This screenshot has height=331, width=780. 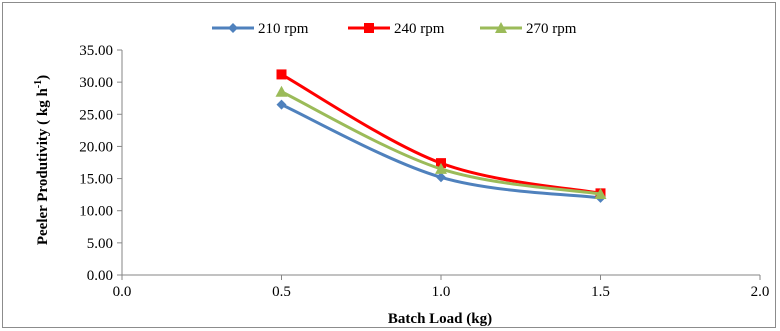 What do you see at coordinates (96, 83) in the screenshot?
I see `y-tick-label: 30.00` at bounding box center [96, 83].